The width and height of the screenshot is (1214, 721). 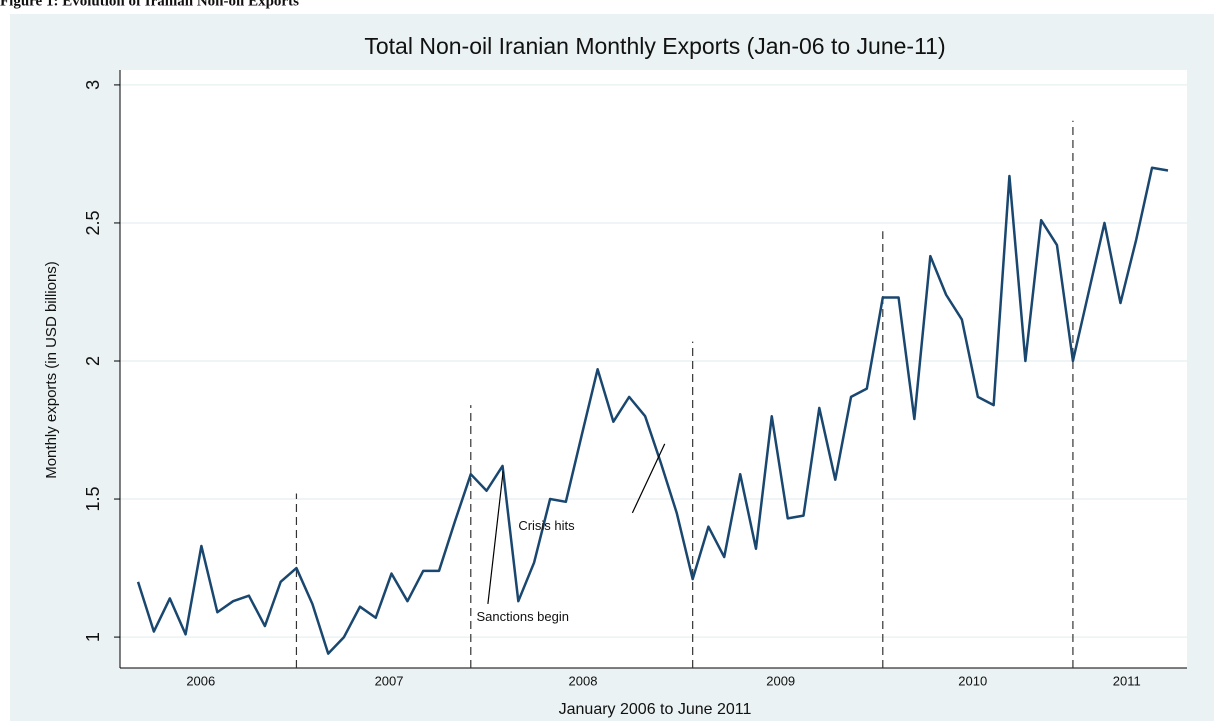 I want to click on y-axis-label: Monthly exports (in USD billions), so click(x=51, y=370).